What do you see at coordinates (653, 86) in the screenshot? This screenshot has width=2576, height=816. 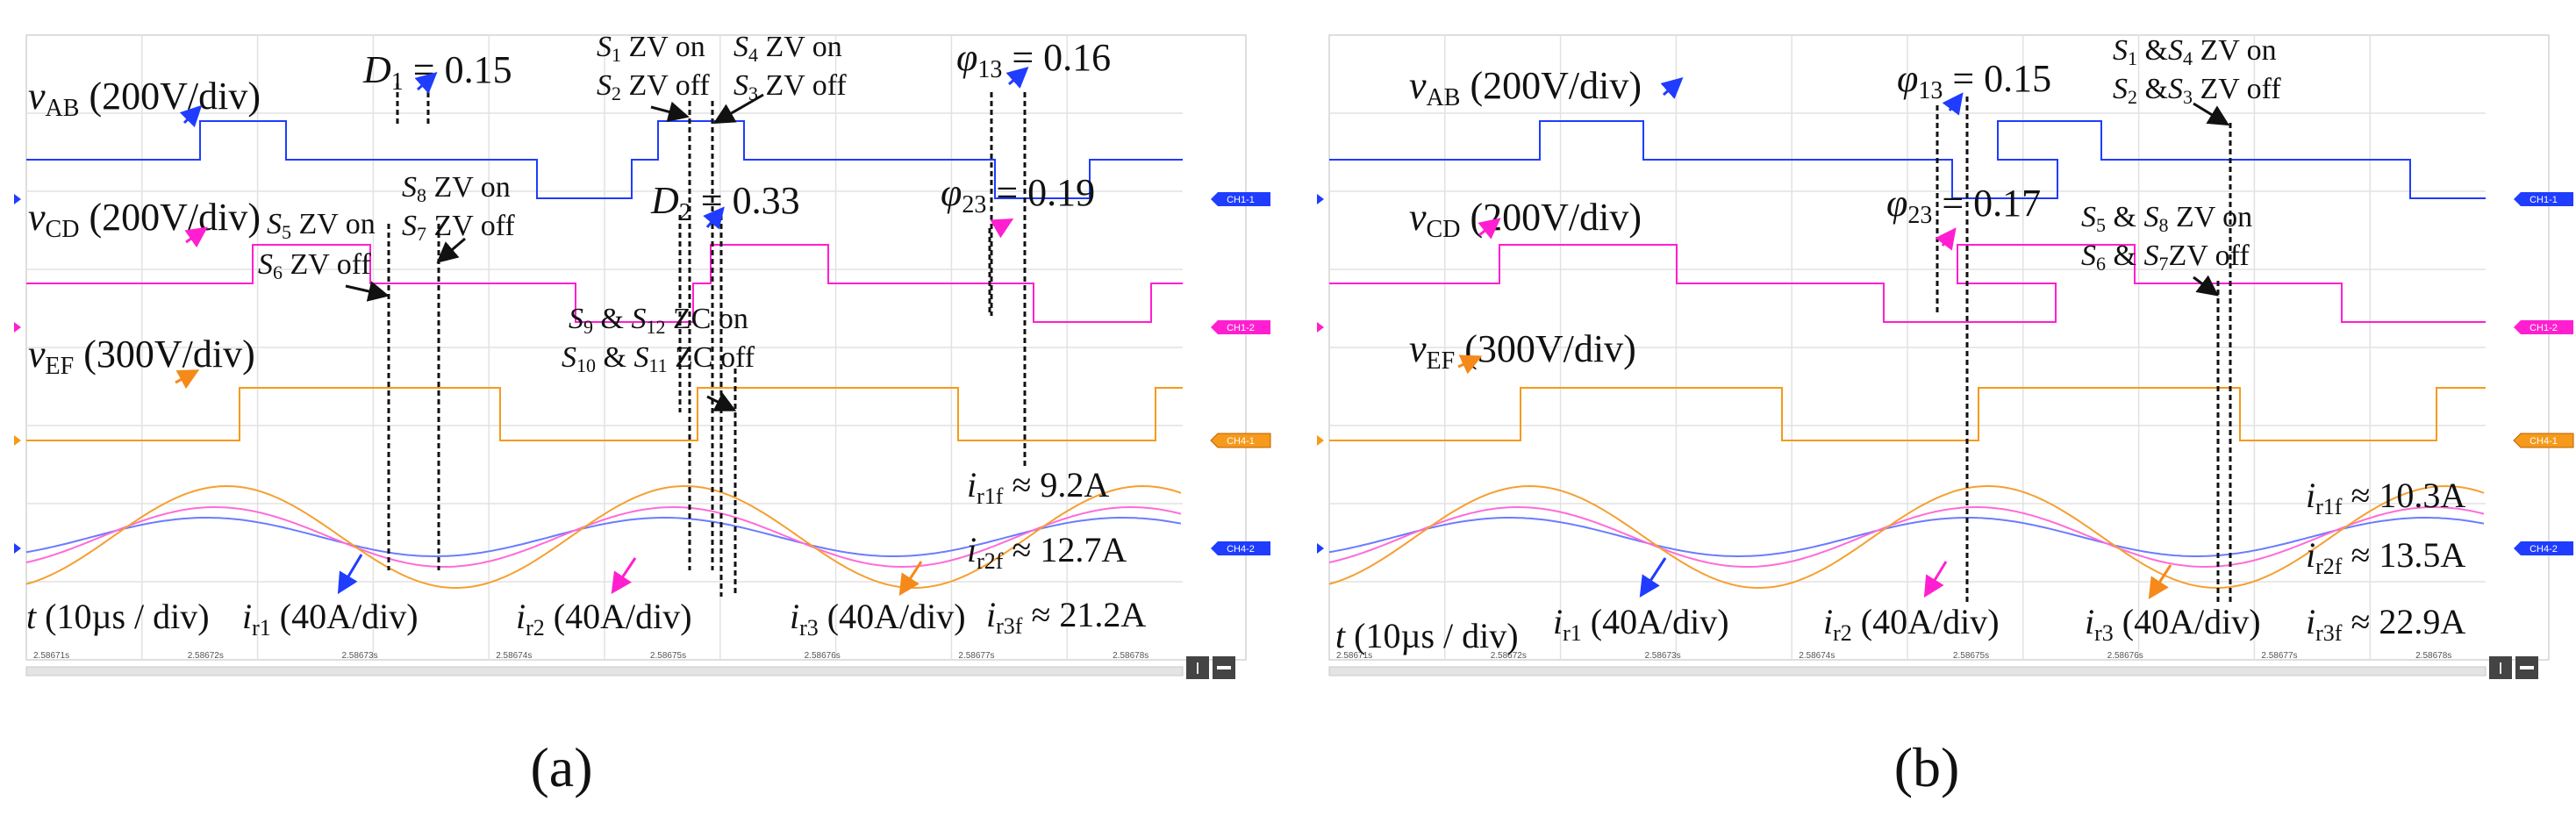 I see `s2-label: S2 ZV off` at bounding box center [653, 86].